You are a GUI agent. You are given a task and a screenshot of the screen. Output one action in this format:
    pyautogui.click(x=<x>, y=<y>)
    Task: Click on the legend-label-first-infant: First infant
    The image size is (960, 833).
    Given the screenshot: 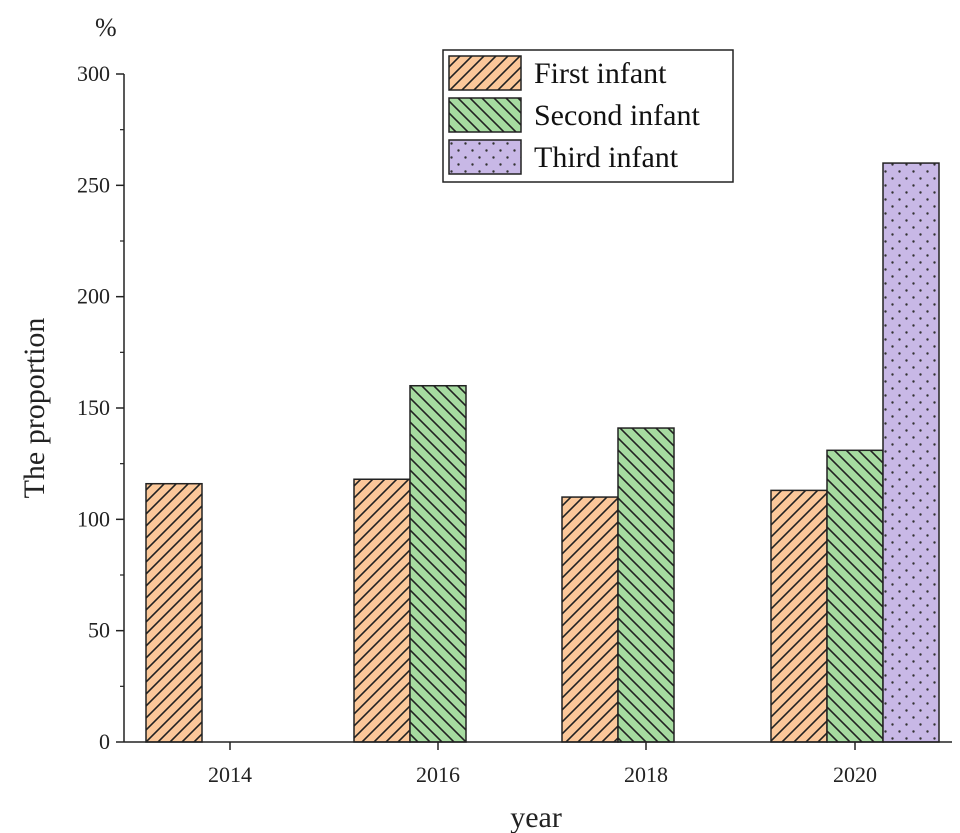 What is the action you would take?
    pyautogui.click(x=600, y=73)
    